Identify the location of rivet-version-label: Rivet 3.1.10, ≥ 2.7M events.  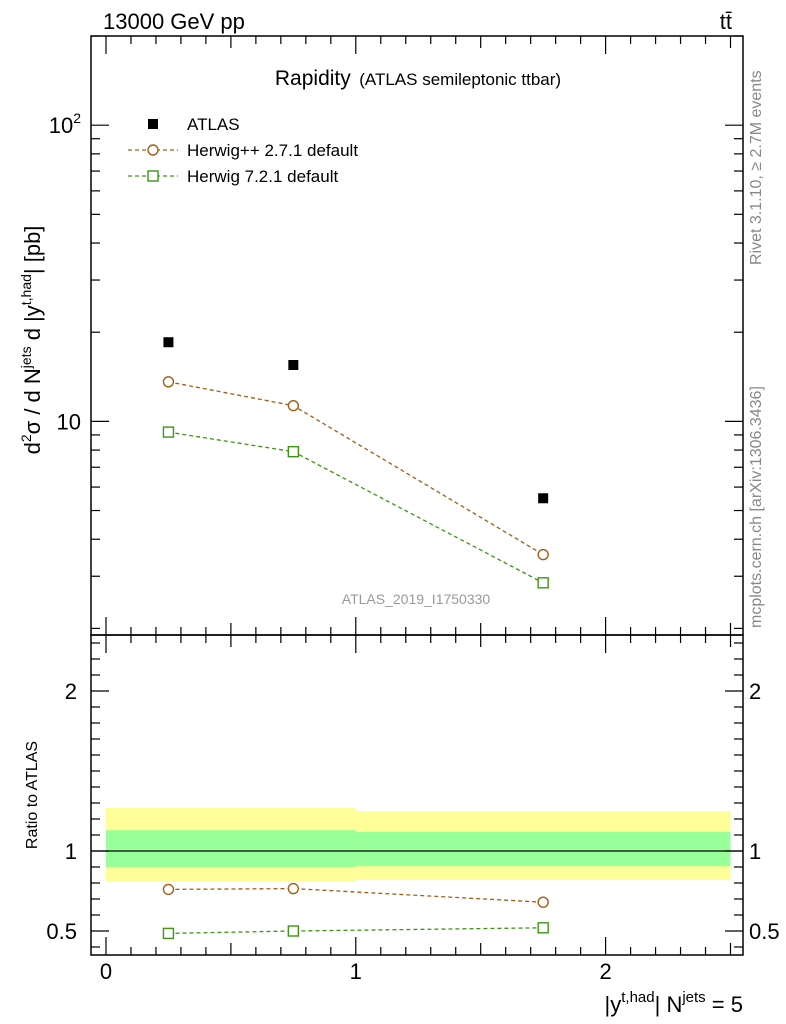
(756, 167).